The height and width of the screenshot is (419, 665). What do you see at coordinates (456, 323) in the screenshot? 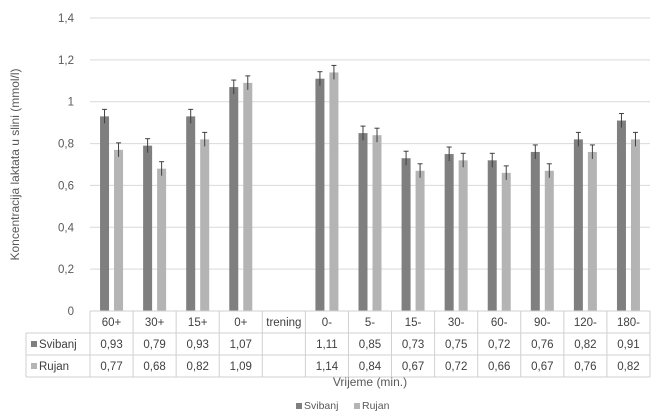
I see `x-category-label: 30-` at bounding box center [456, 323].